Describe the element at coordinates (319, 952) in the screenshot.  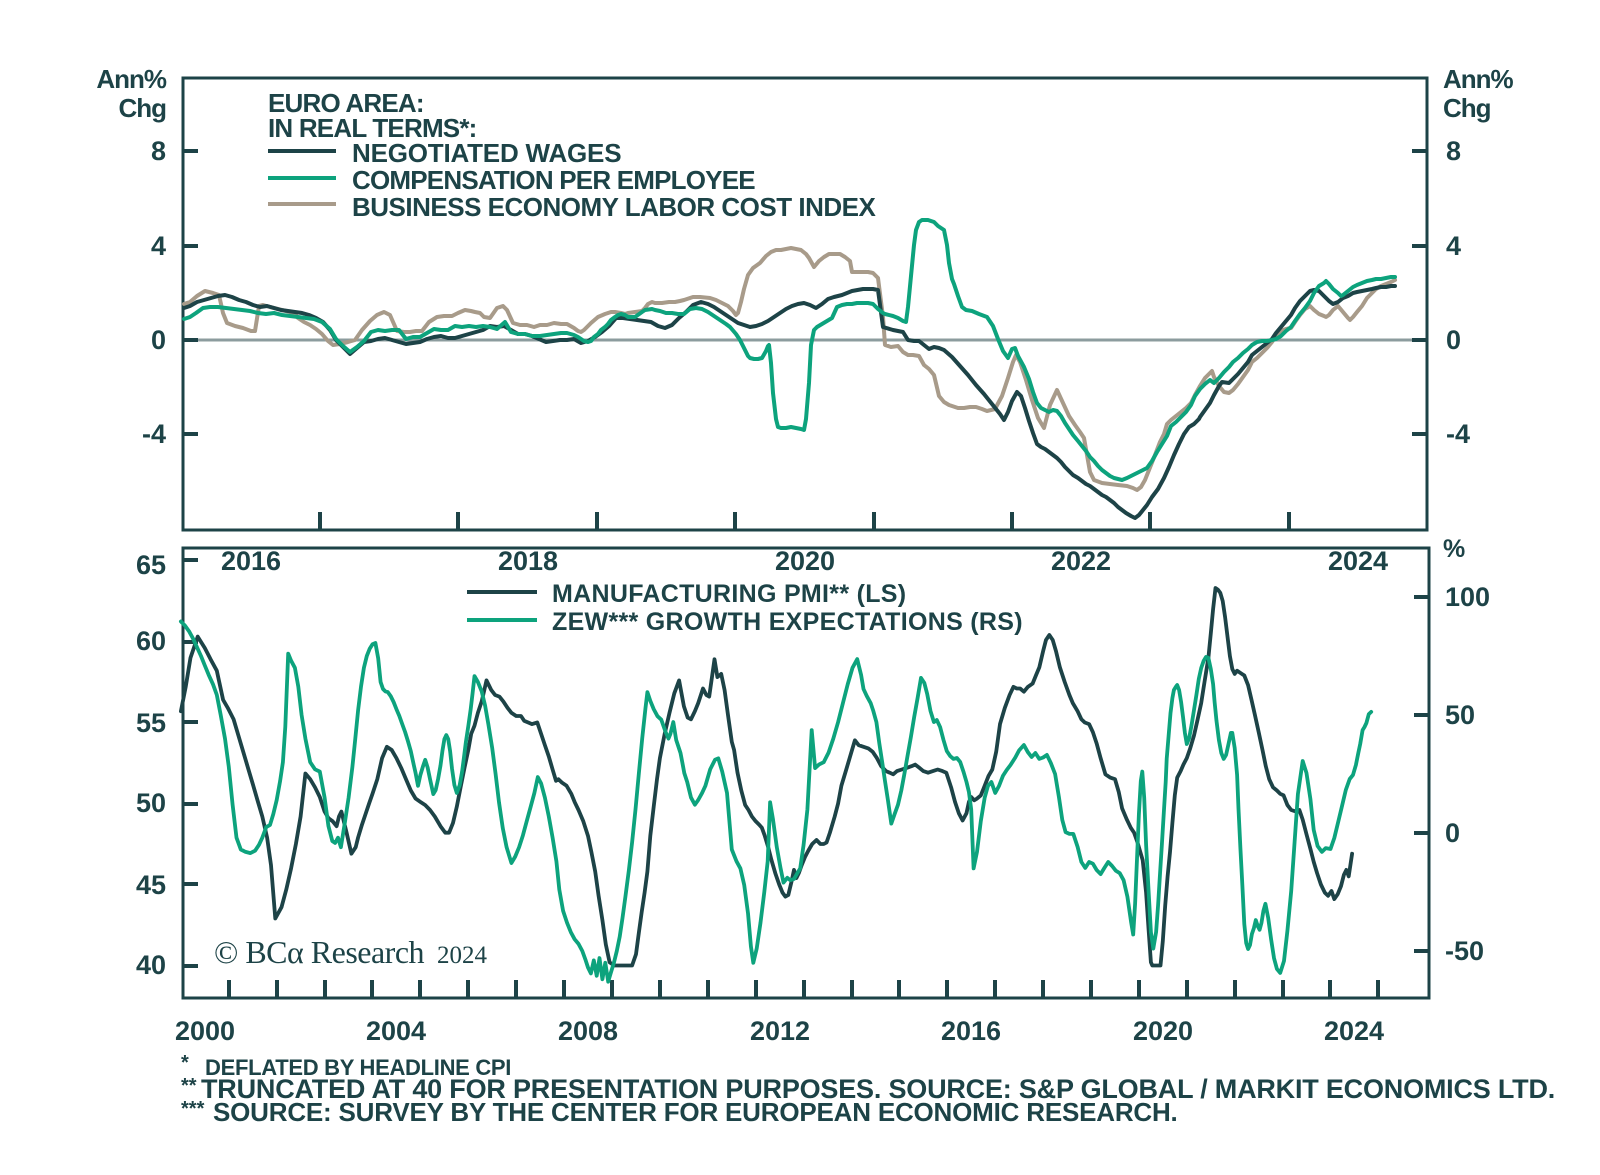
I see `svg-text: © BCα Research` at that location.